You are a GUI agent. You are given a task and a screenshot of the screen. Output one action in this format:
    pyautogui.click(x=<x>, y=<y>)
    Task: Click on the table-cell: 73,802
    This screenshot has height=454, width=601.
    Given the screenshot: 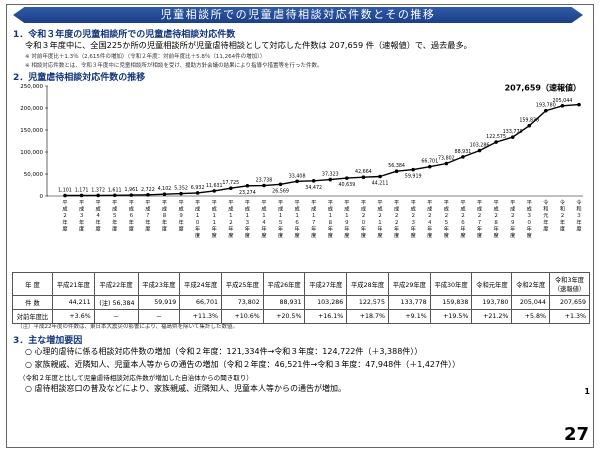 What is the action you would take?
    pyautogui.click(x=242, y=302)
    